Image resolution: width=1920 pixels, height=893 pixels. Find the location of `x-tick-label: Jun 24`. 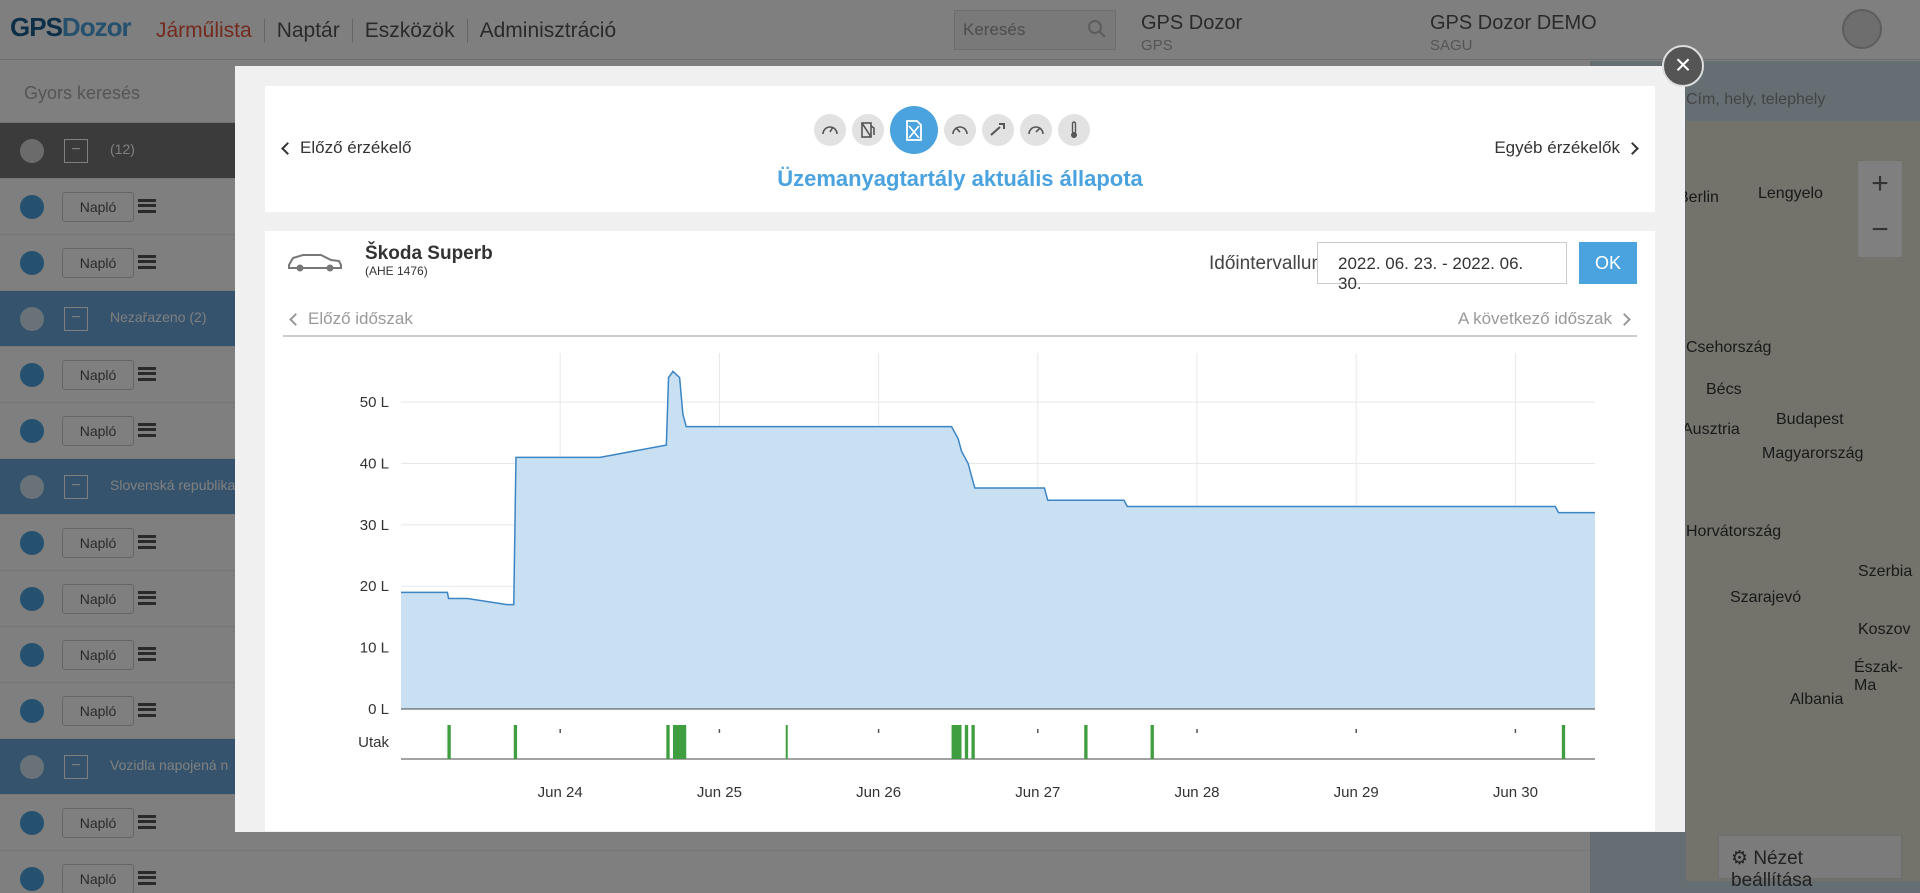

x-tick-label: Jun 24 is located at coordinates (560, 792).